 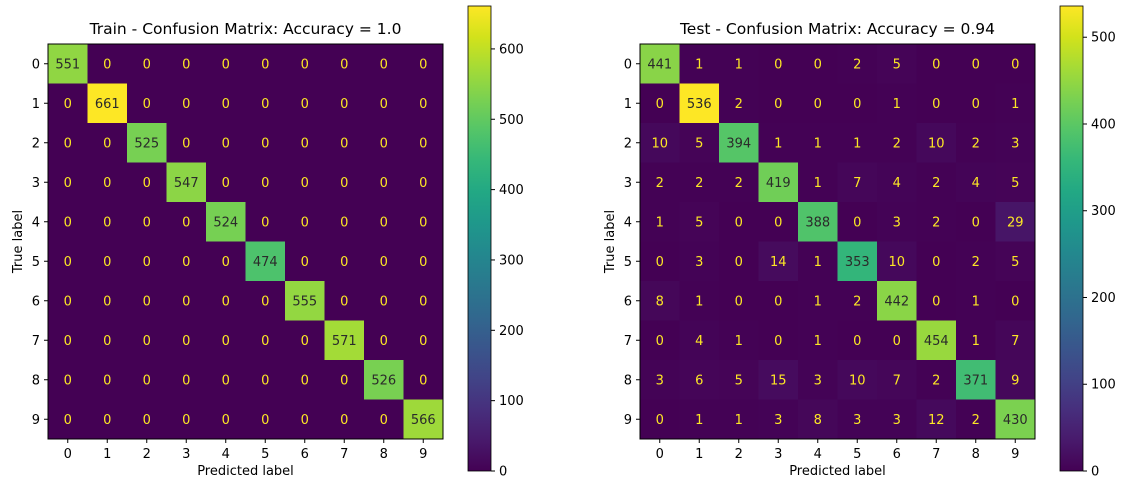 What do you see at coordinates (511, 331) in the screenshot?
I see `colorbar-tick-label: 200` at bounding box center [511, 331].